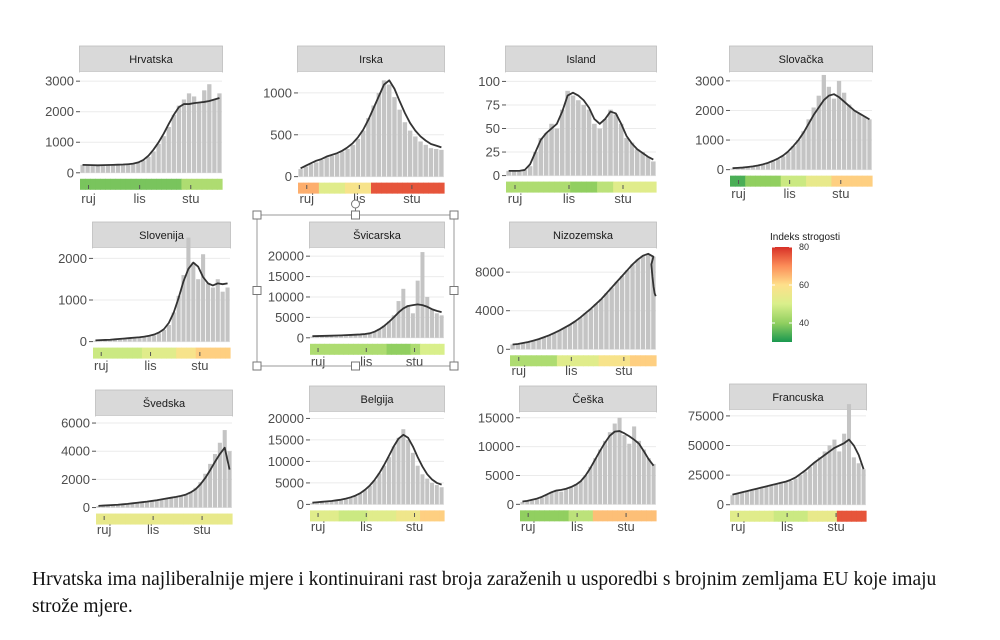 The width and height of the screenshot is (1000, 640). Describe the element at coordinates (567, 125) in the screenshot. I see `facet-island: Island 0 25 50 75 100 ruj lis stu` at that location.